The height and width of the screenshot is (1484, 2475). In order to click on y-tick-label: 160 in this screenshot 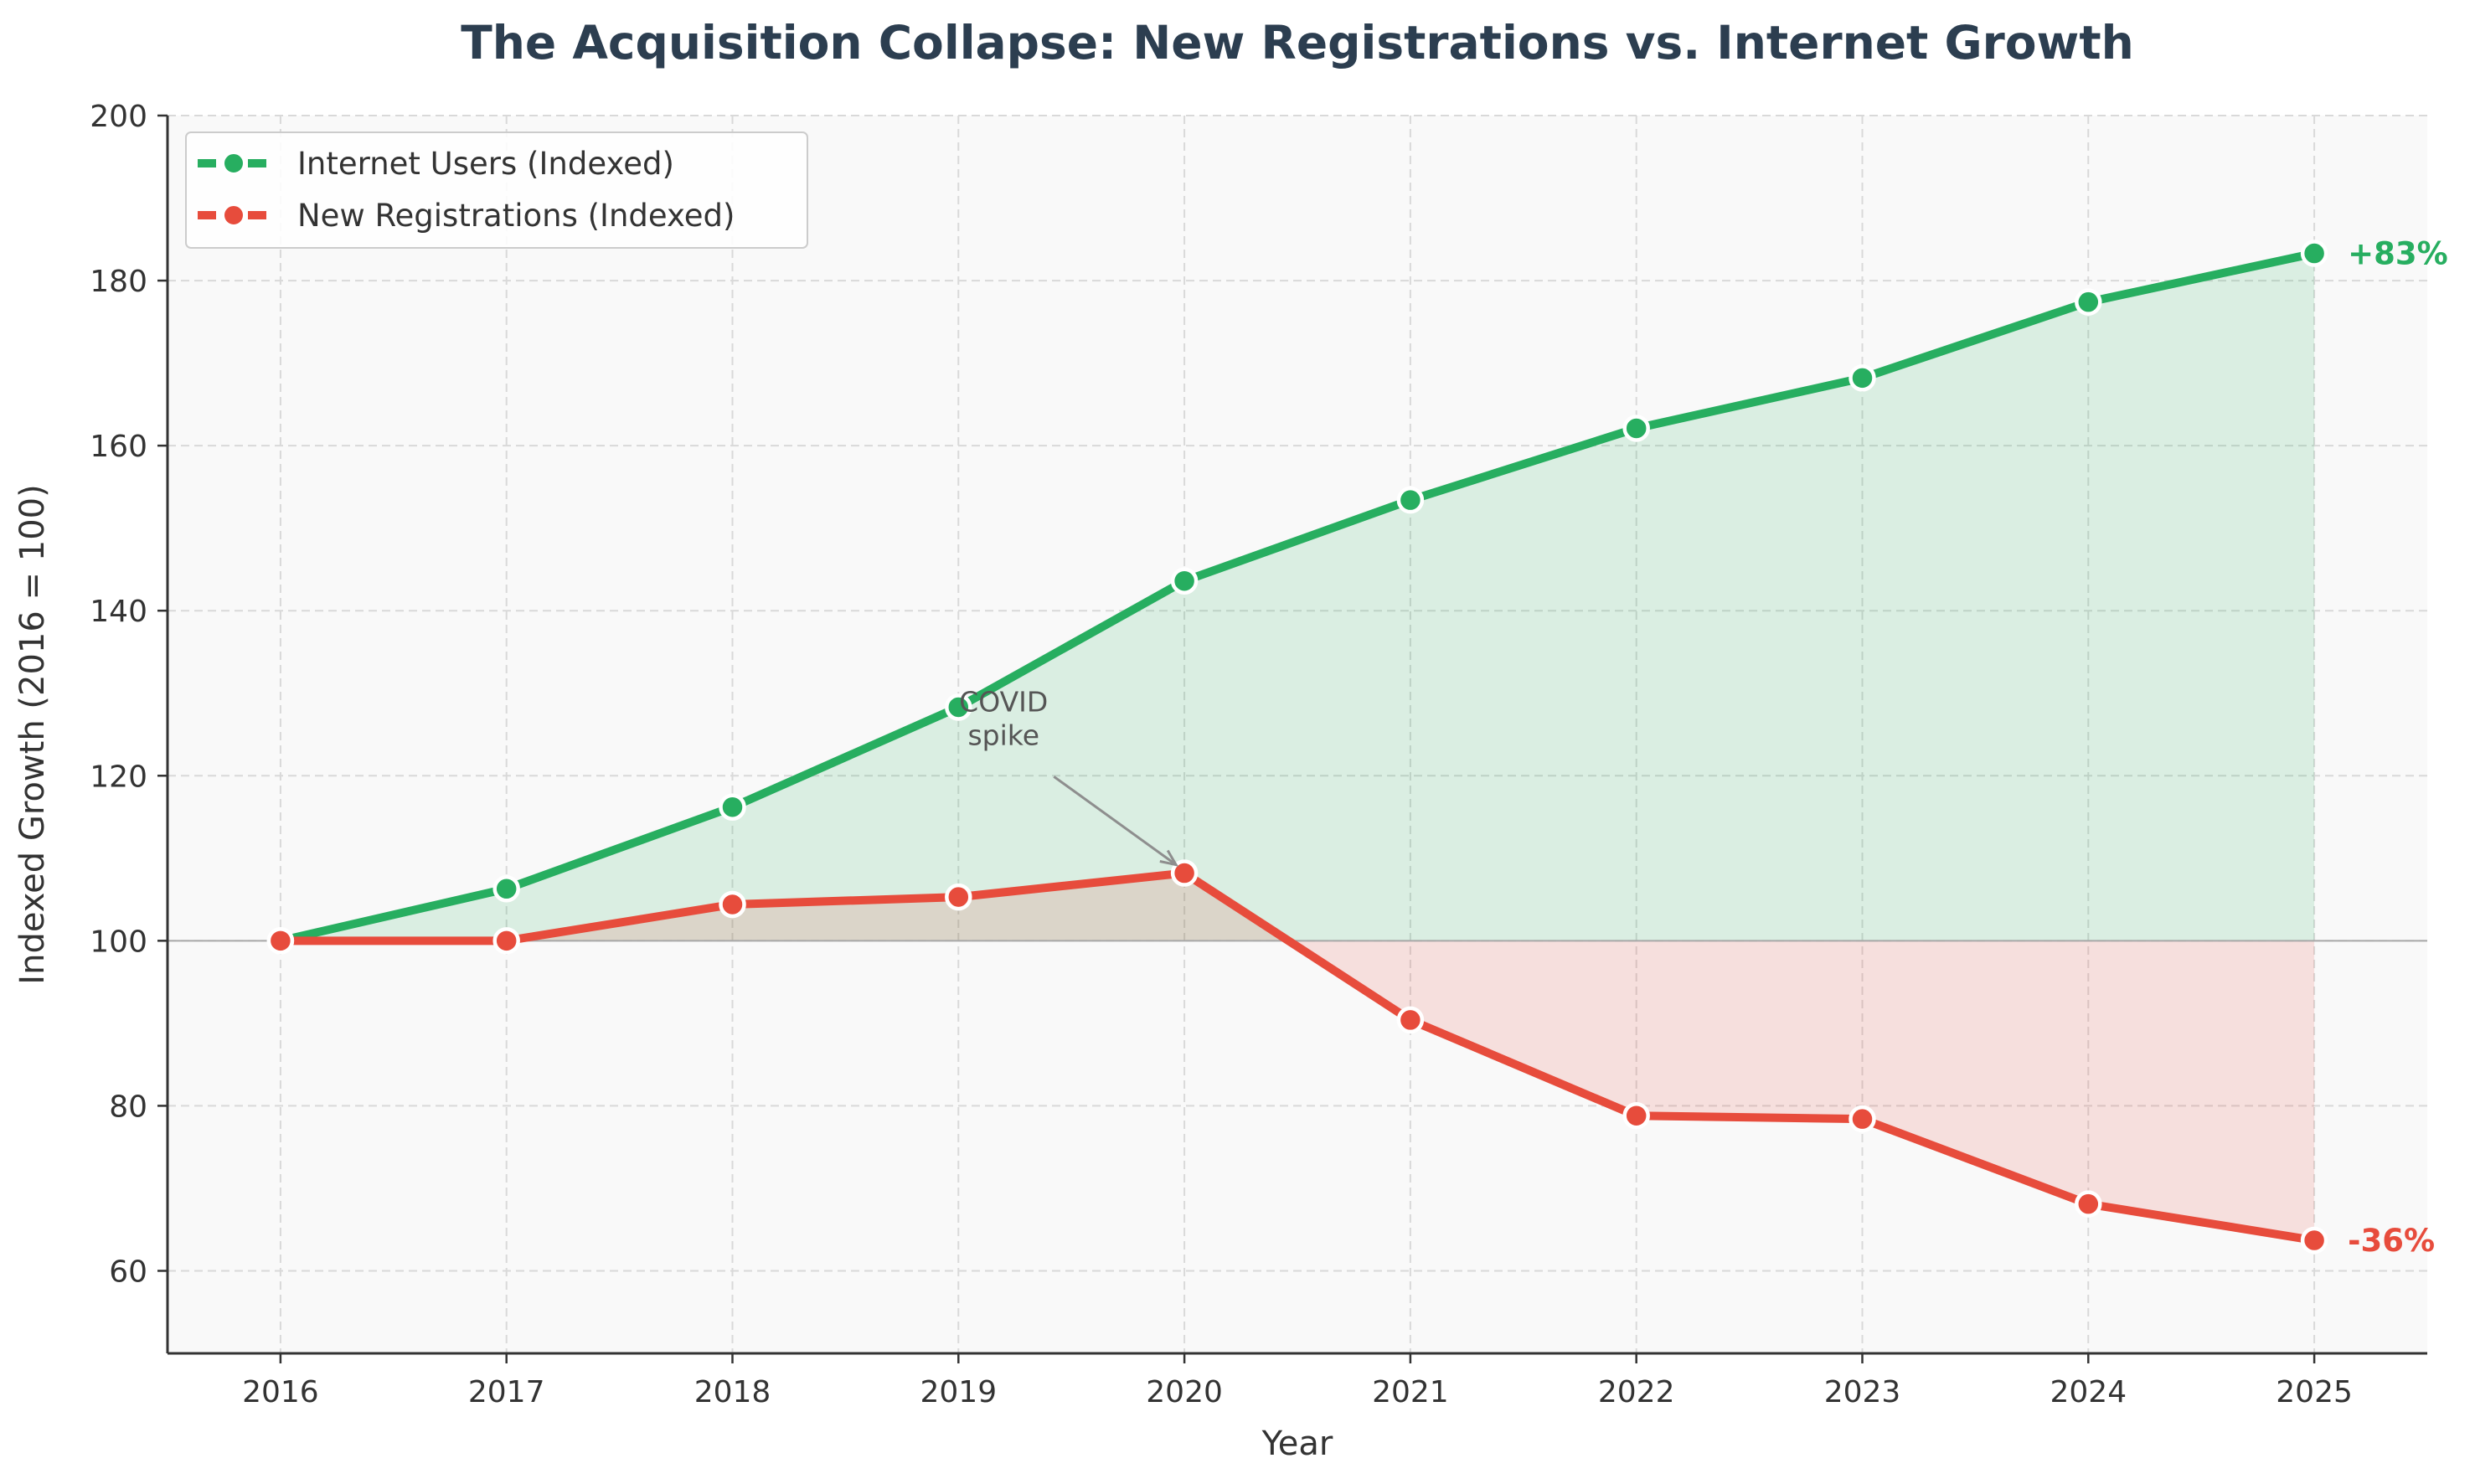, I will do `click(118, 447)`.